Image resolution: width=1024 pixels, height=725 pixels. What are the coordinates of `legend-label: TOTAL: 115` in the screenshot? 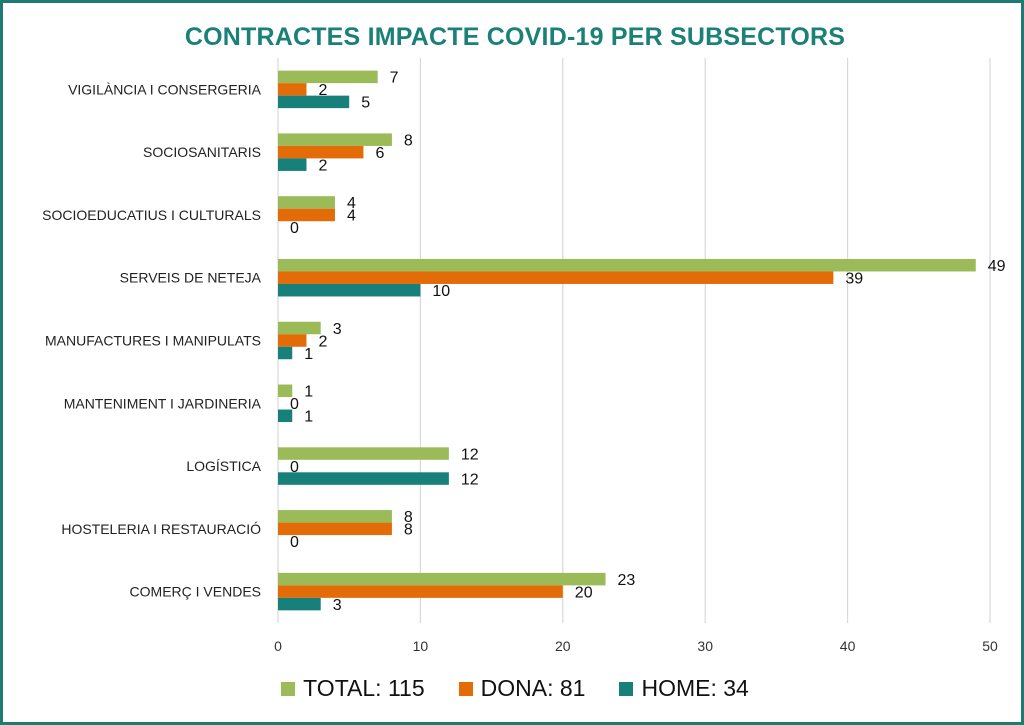 It's located at (364, 688).